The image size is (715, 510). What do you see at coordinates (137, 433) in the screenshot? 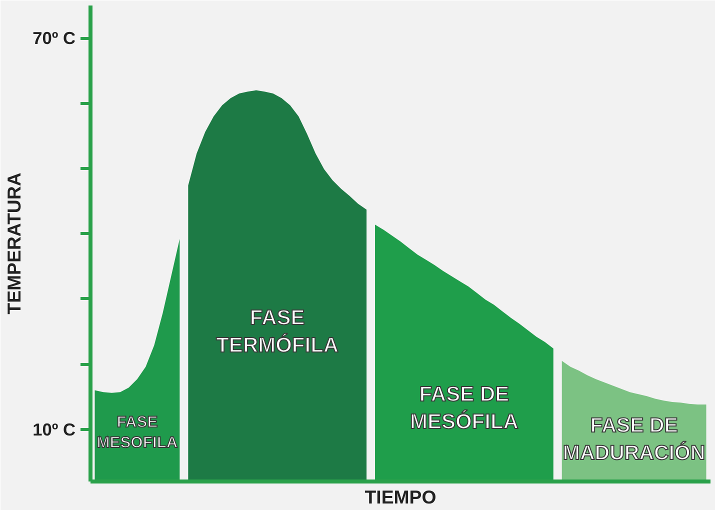
I see `series-label: FASE MESOFILA` at bounding box center [137, 433].